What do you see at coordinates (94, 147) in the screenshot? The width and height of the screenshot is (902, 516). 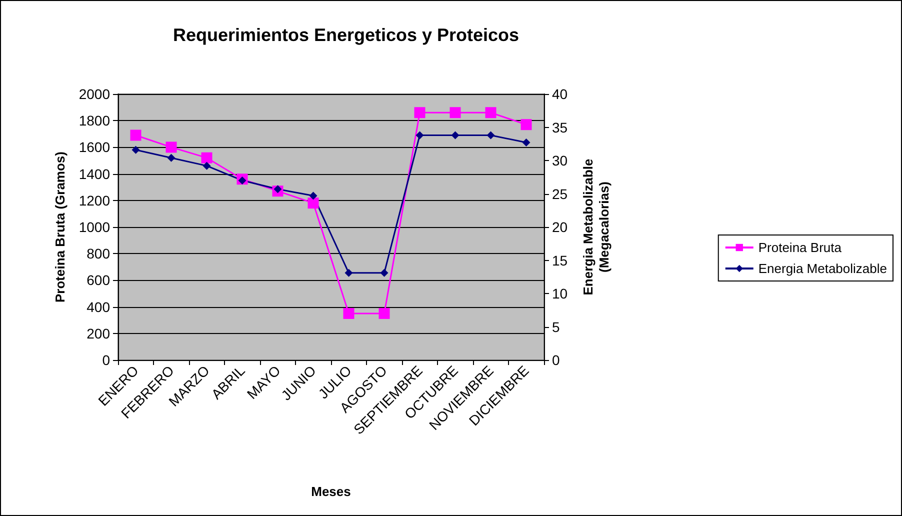 I see `y-tick-label: 1600` at bounding box center [94, 147].